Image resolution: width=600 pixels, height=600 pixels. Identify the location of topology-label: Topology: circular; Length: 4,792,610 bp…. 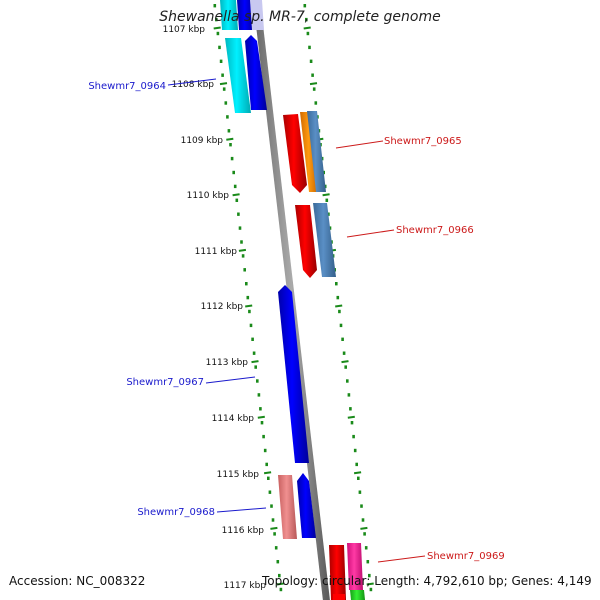
(427, 581).